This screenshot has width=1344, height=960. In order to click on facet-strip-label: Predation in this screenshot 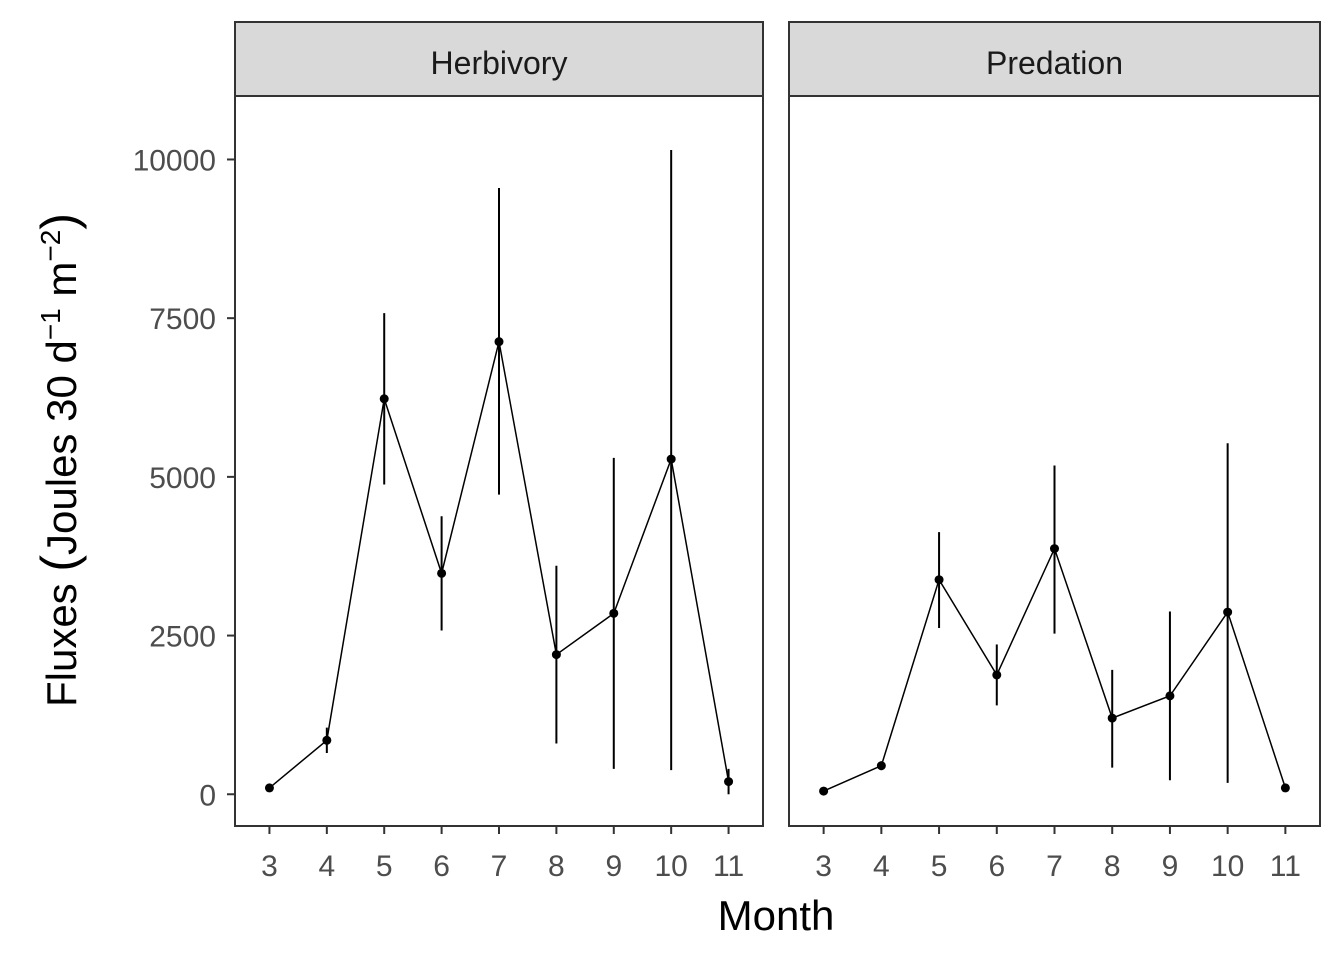, I will do `click(1054, 63)`.